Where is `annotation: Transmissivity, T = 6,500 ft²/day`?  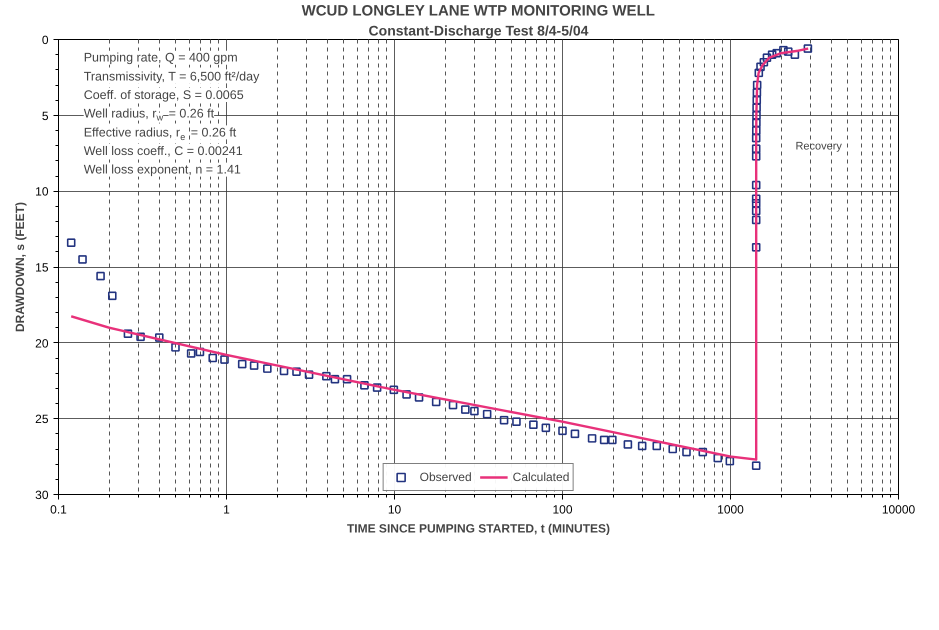 annotation: Transmissivity, T = 6,500 ft²/day is located at coordinates (172, 76).